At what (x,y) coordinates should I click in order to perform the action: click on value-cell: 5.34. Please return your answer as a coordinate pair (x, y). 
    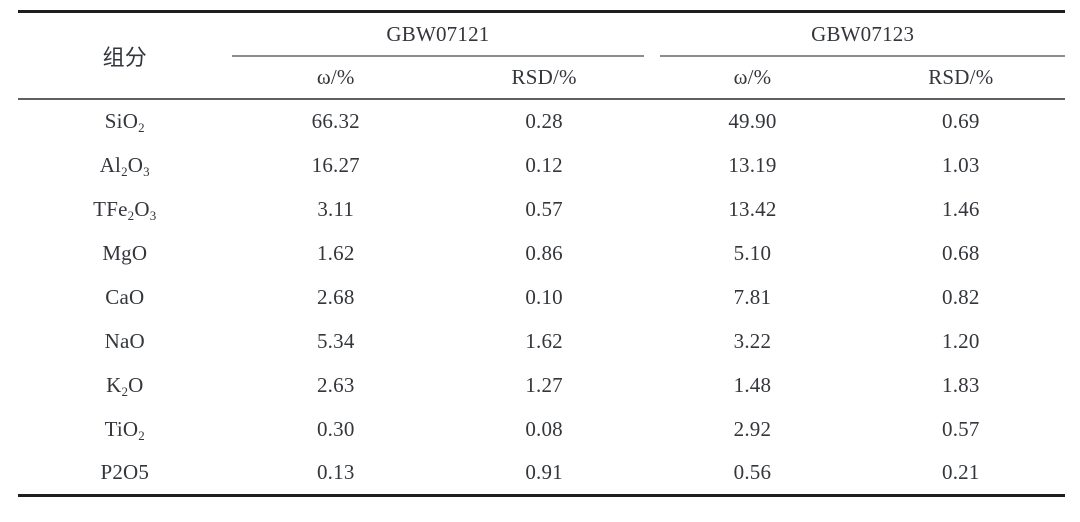
    Looking at the image, I should click on (335, 340).